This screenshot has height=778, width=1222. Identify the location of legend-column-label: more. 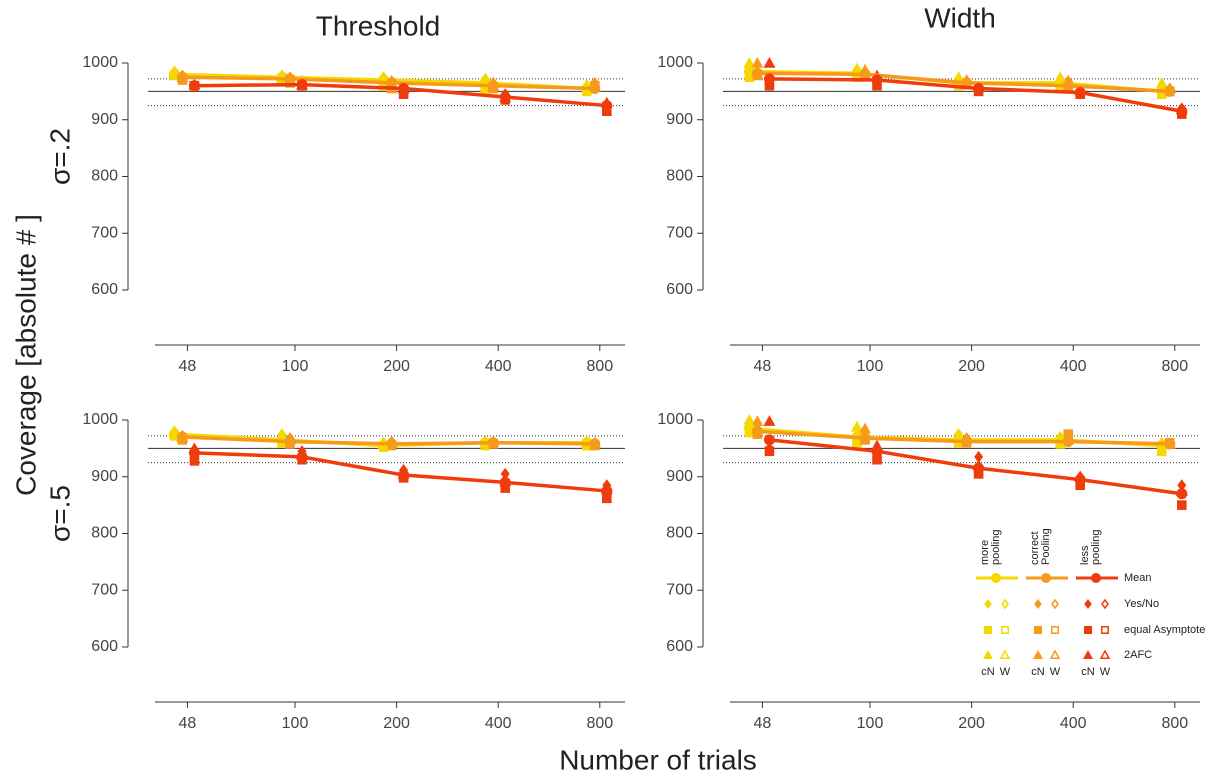
(985, 552).